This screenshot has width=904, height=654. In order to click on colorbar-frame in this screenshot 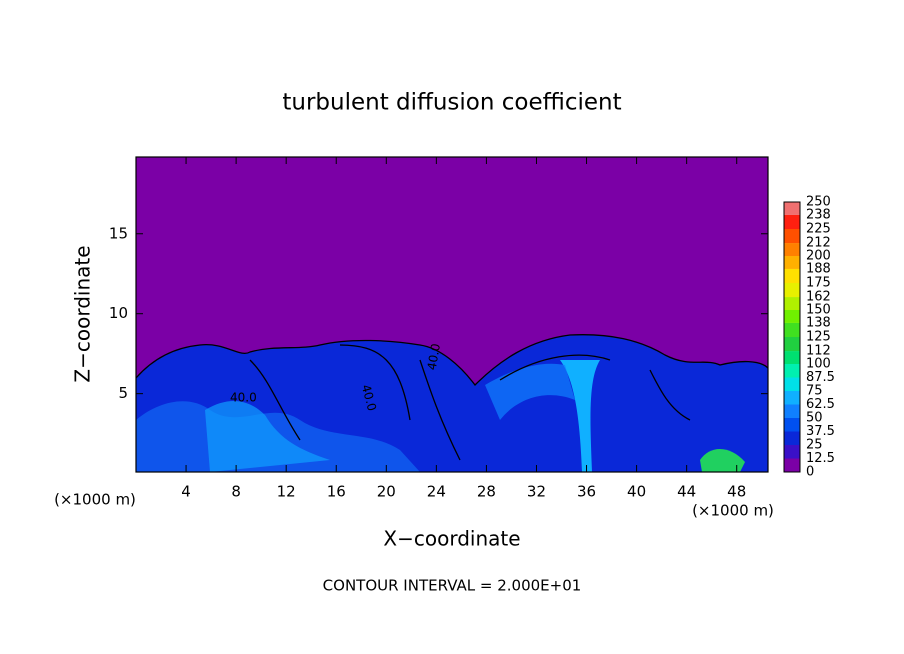, I will do `click(792, 337)`.